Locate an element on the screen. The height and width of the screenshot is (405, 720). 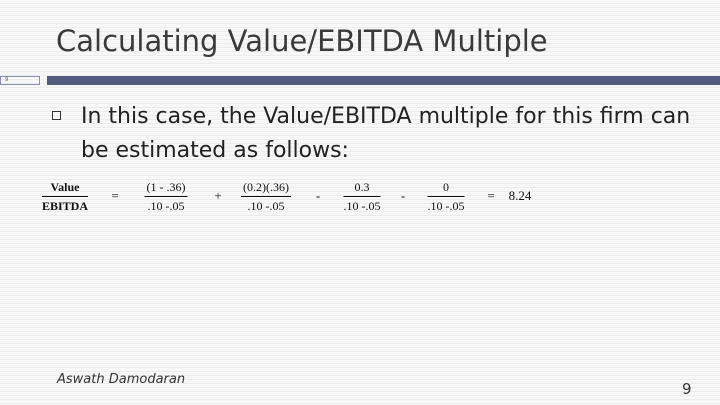
fraction: 0 .10 -.05 is located at coordinates (446, 197).